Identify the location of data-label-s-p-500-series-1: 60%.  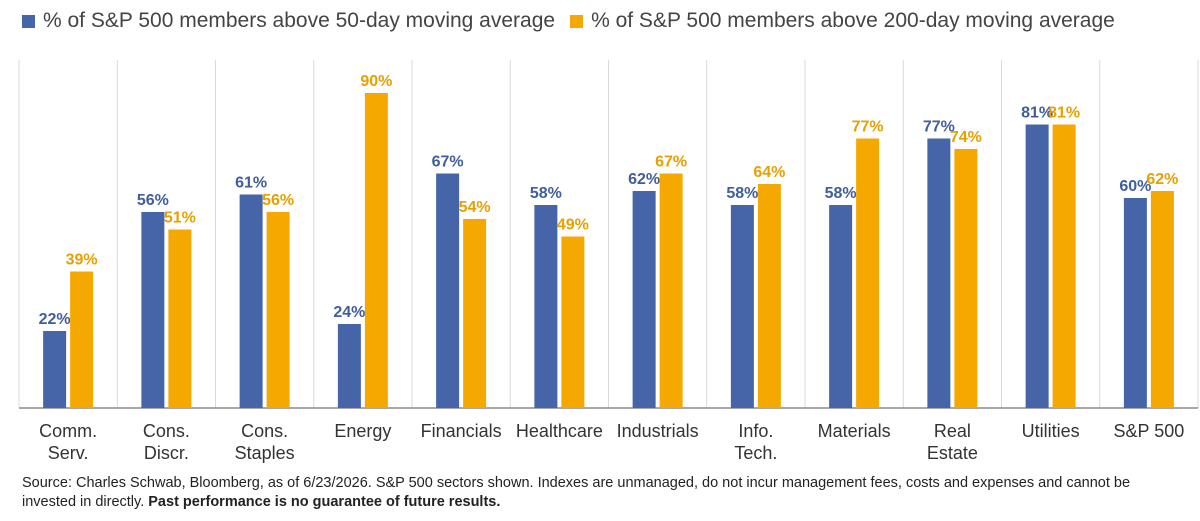
(1135, 186).